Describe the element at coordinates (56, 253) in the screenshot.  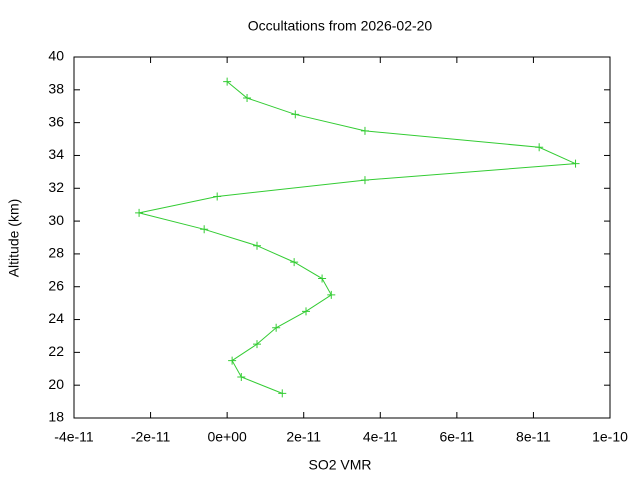
I see `y-tick-label: 28` at that location.